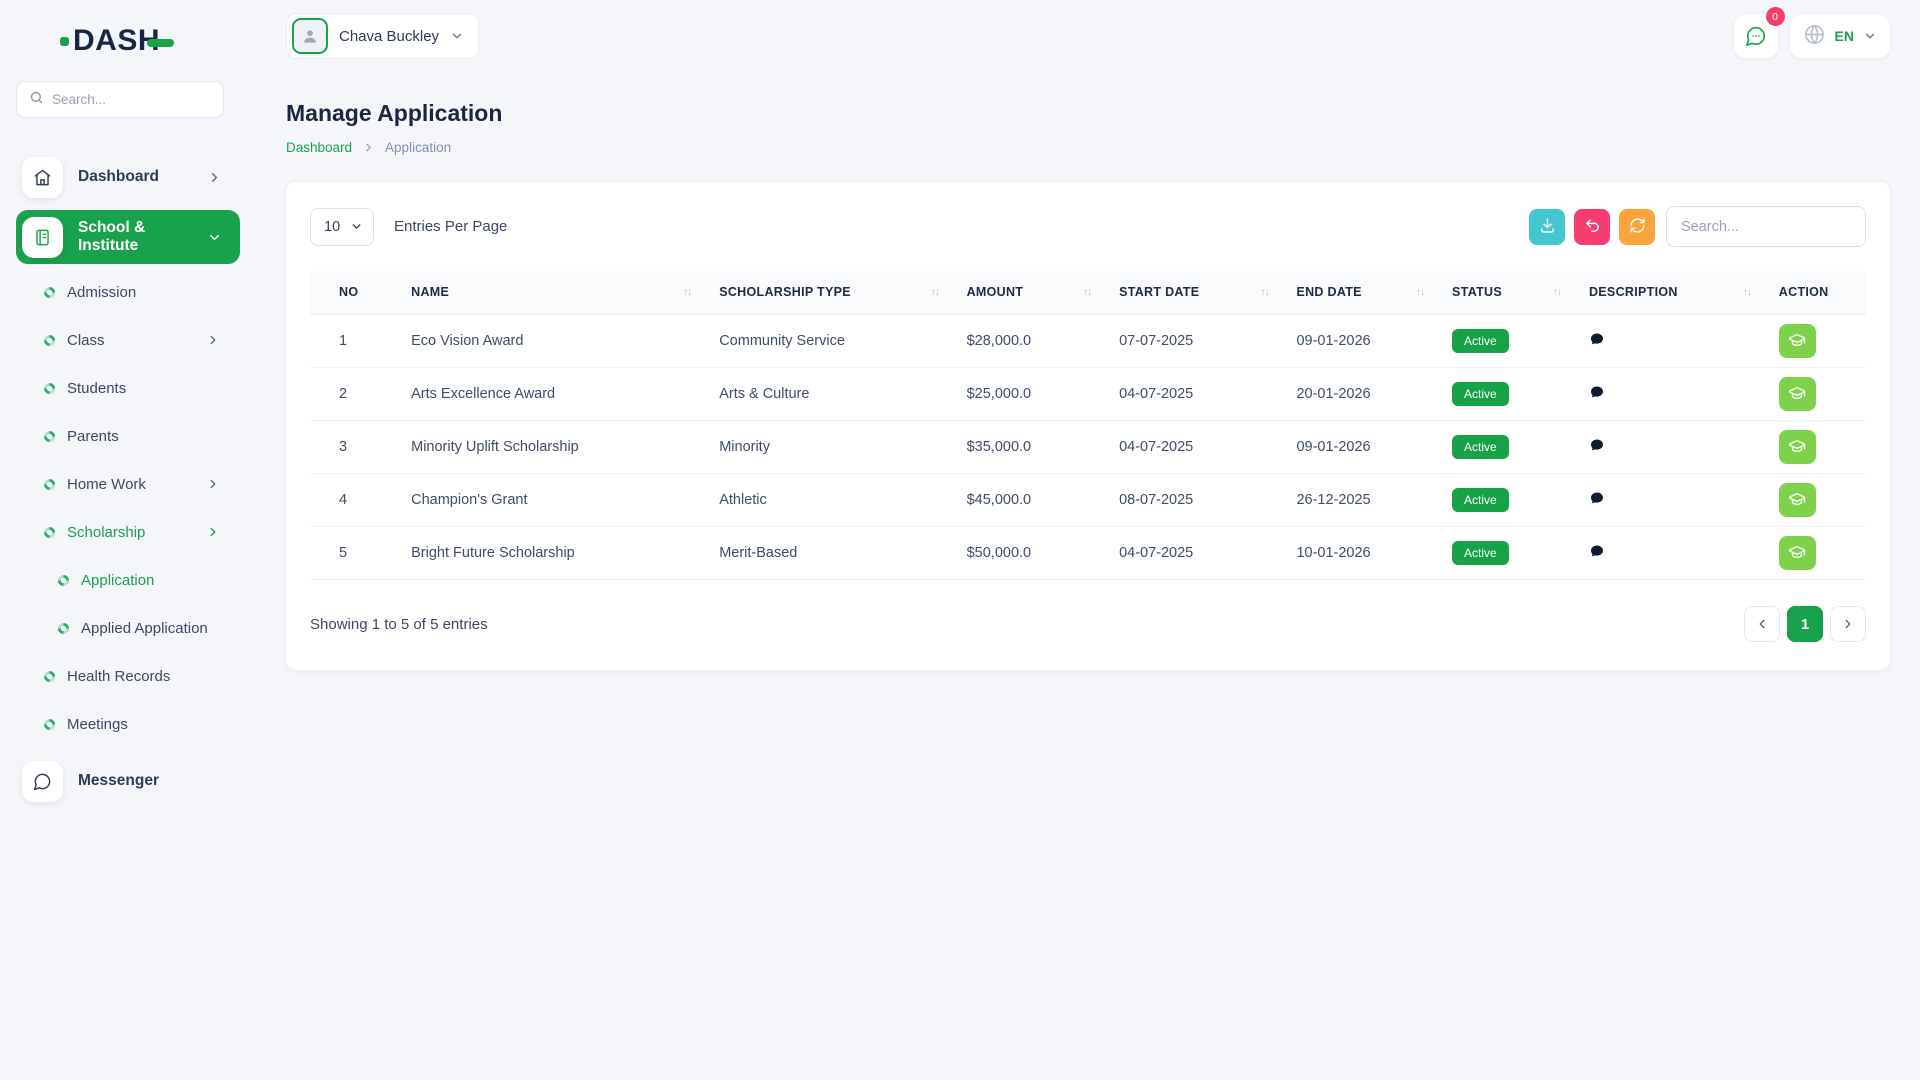 Image resolution: width=1920 pixels, height=1080 pixels. Describe the element at coordinates (565, 341) in the screenshot. I see `cell-name: Eco Vision Award` at that location.